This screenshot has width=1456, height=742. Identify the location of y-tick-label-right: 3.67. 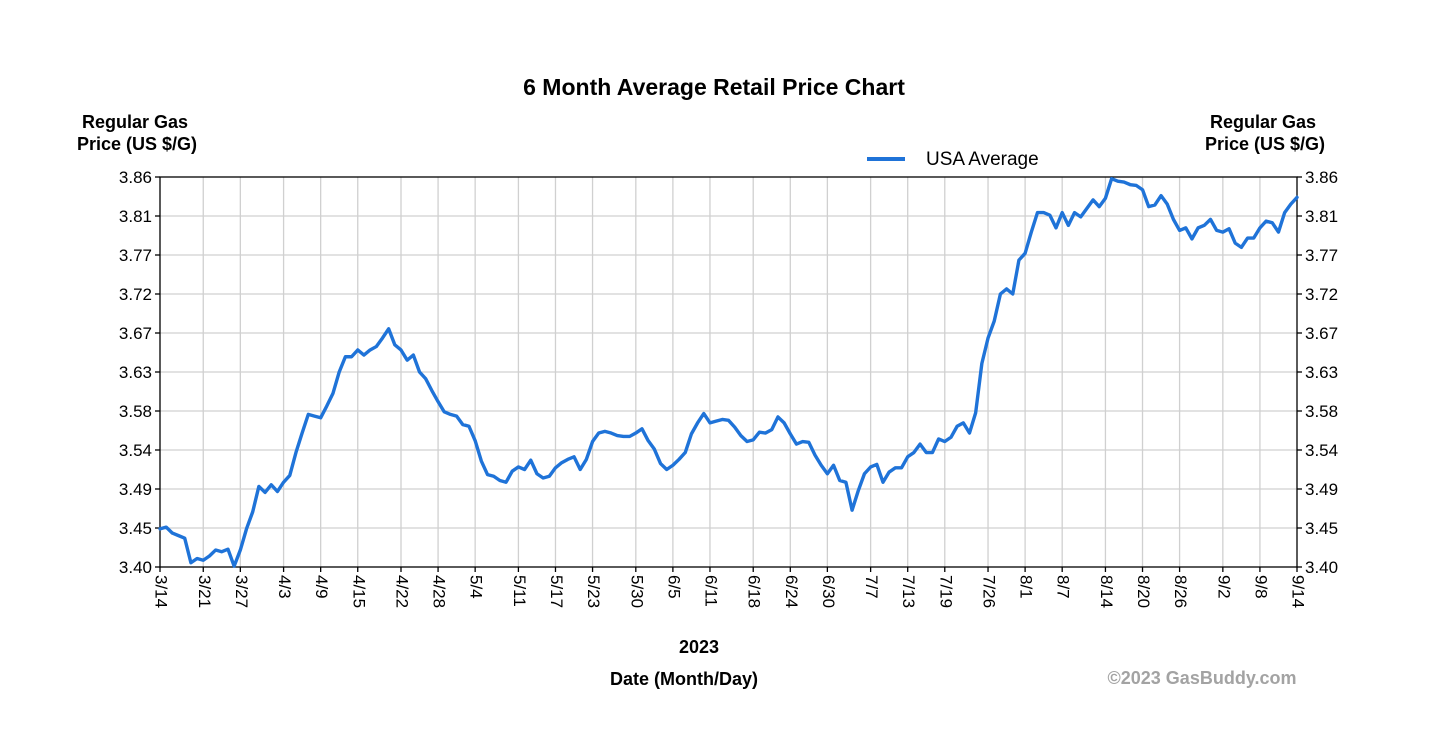
(1321, 333).